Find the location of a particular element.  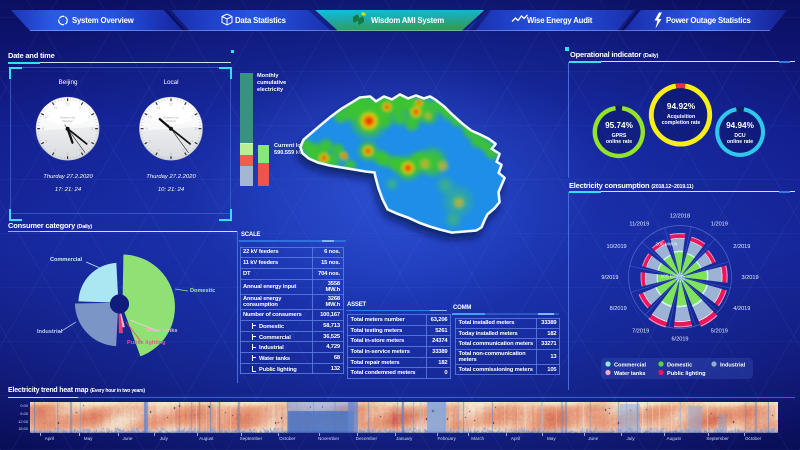

svg-text: 10/2019 is located at coordinates (616, 247).